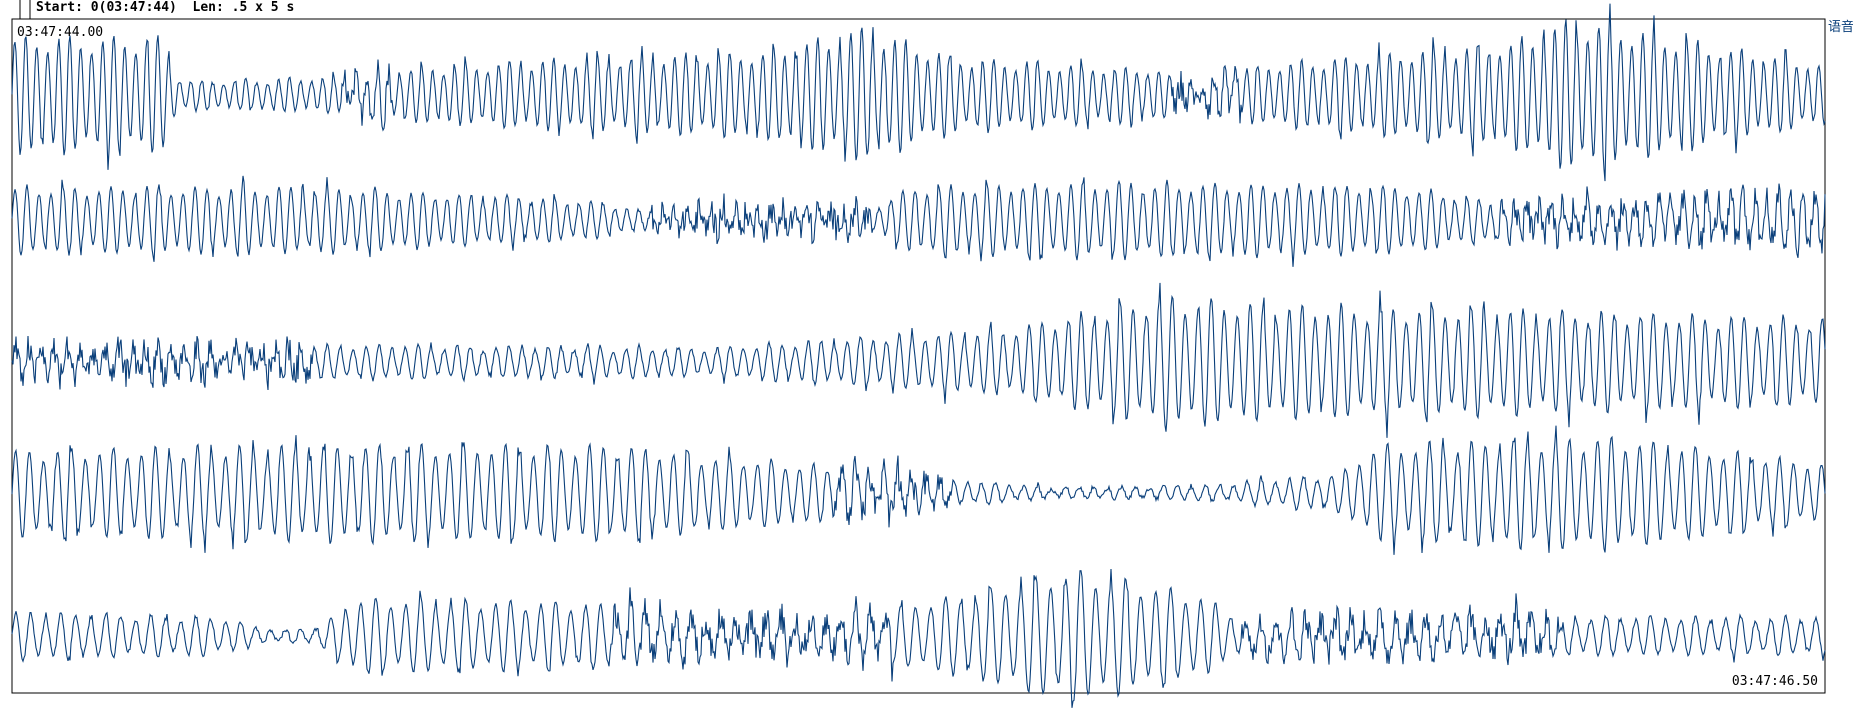  What do you see at coordinates (918, 221) in the screenshot?
I see `waveform` at bounding box center [918, 221].